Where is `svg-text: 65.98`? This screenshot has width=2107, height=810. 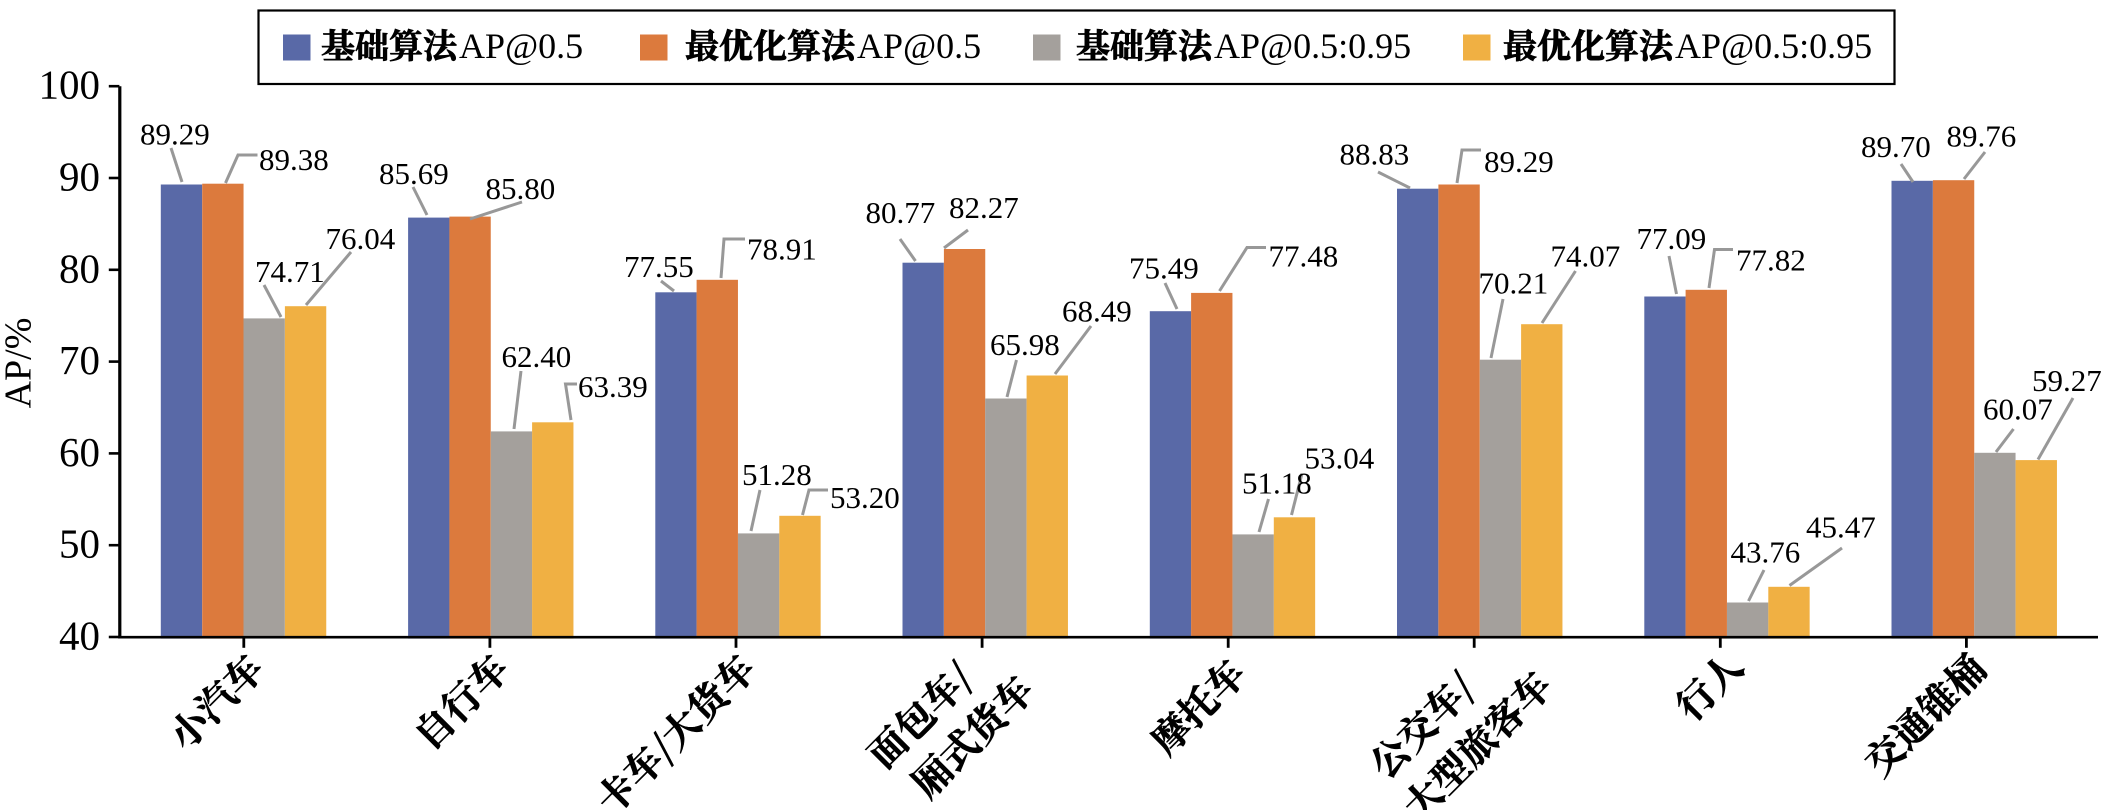
svg-text: 65.98 is located at coordinates (1025, 344).